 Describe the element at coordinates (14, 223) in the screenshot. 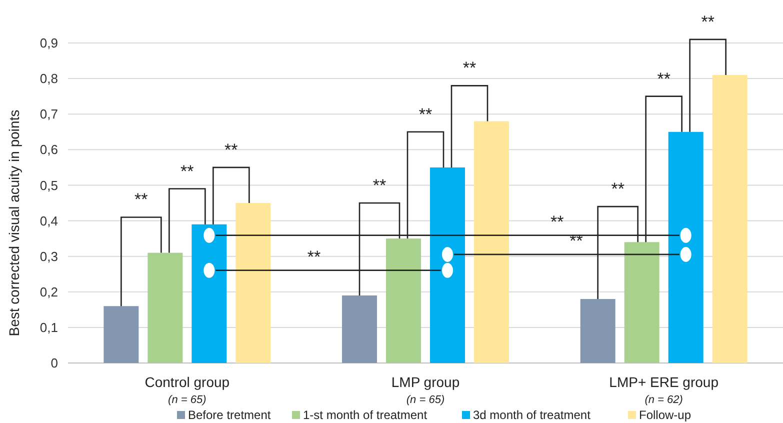

I see `y-axis-title: Best corrected visual acuity in points` at that location.